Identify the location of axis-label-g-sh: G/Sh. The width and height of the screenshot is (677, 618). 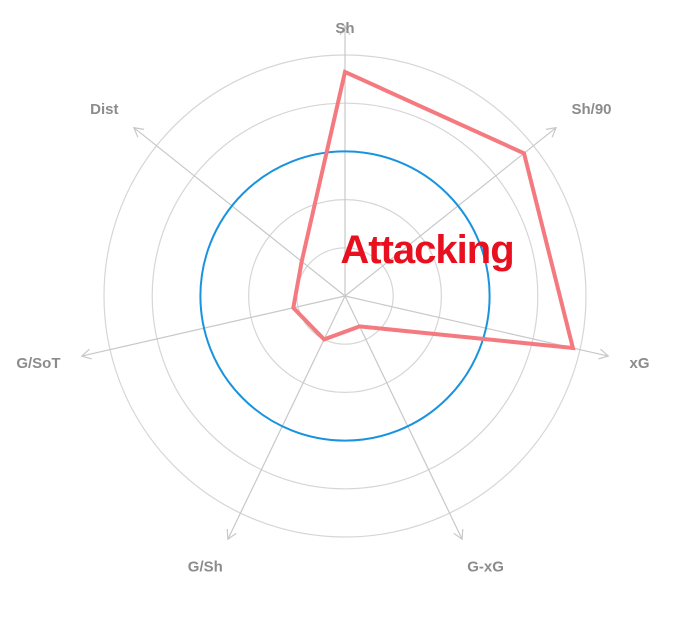
(205, 566).